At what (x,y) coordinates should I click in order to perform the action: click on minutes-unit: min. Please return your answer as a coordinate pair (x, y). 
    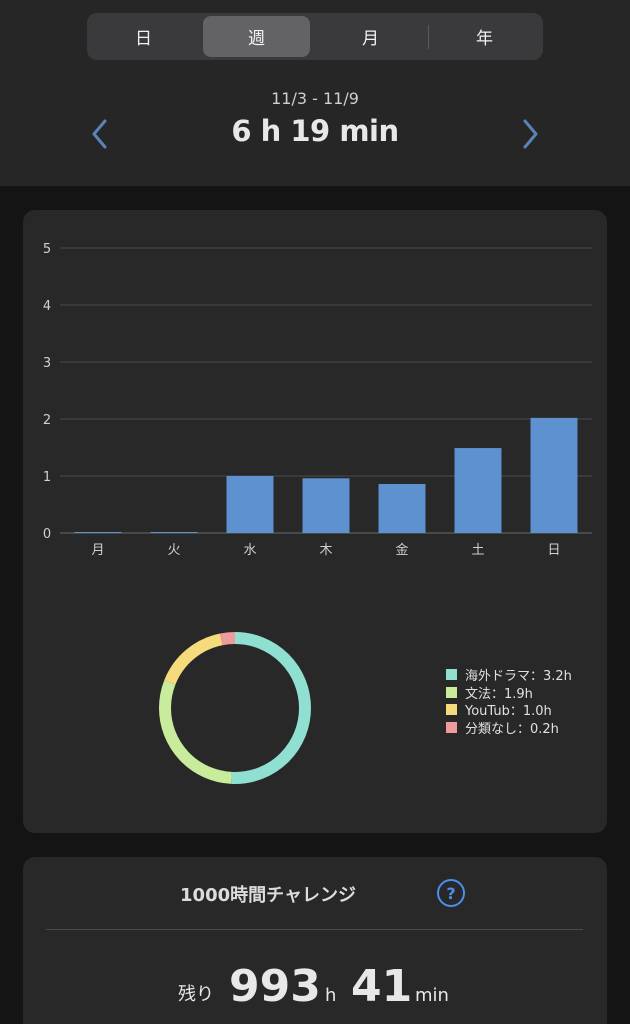
    Looking at the image, I should click on (432, 995).